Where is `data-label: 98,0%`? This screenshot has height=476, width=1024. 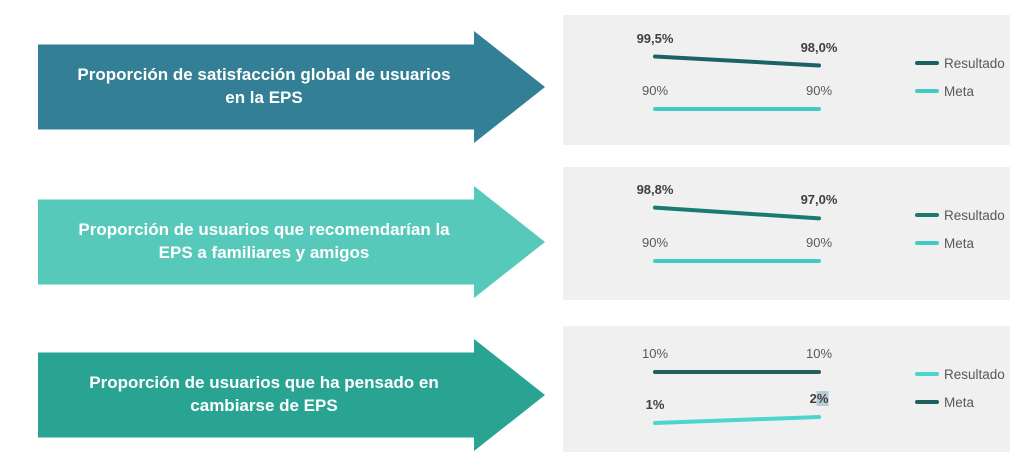 data-label: 98,0% is located at coordinates (819, 47).